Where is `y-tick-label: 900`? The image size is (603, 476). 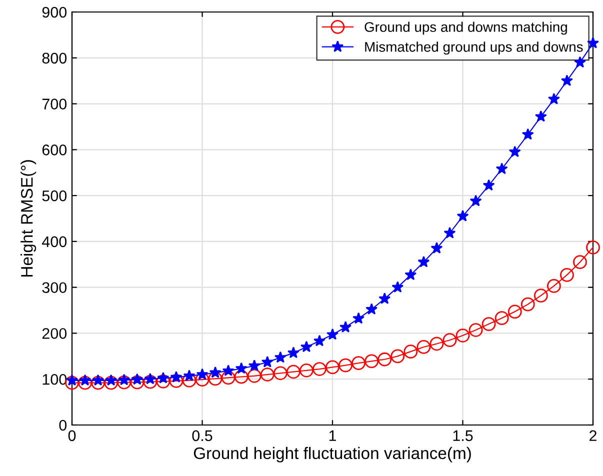
y-tick-label: 900 is located at coordinates (54, 12).